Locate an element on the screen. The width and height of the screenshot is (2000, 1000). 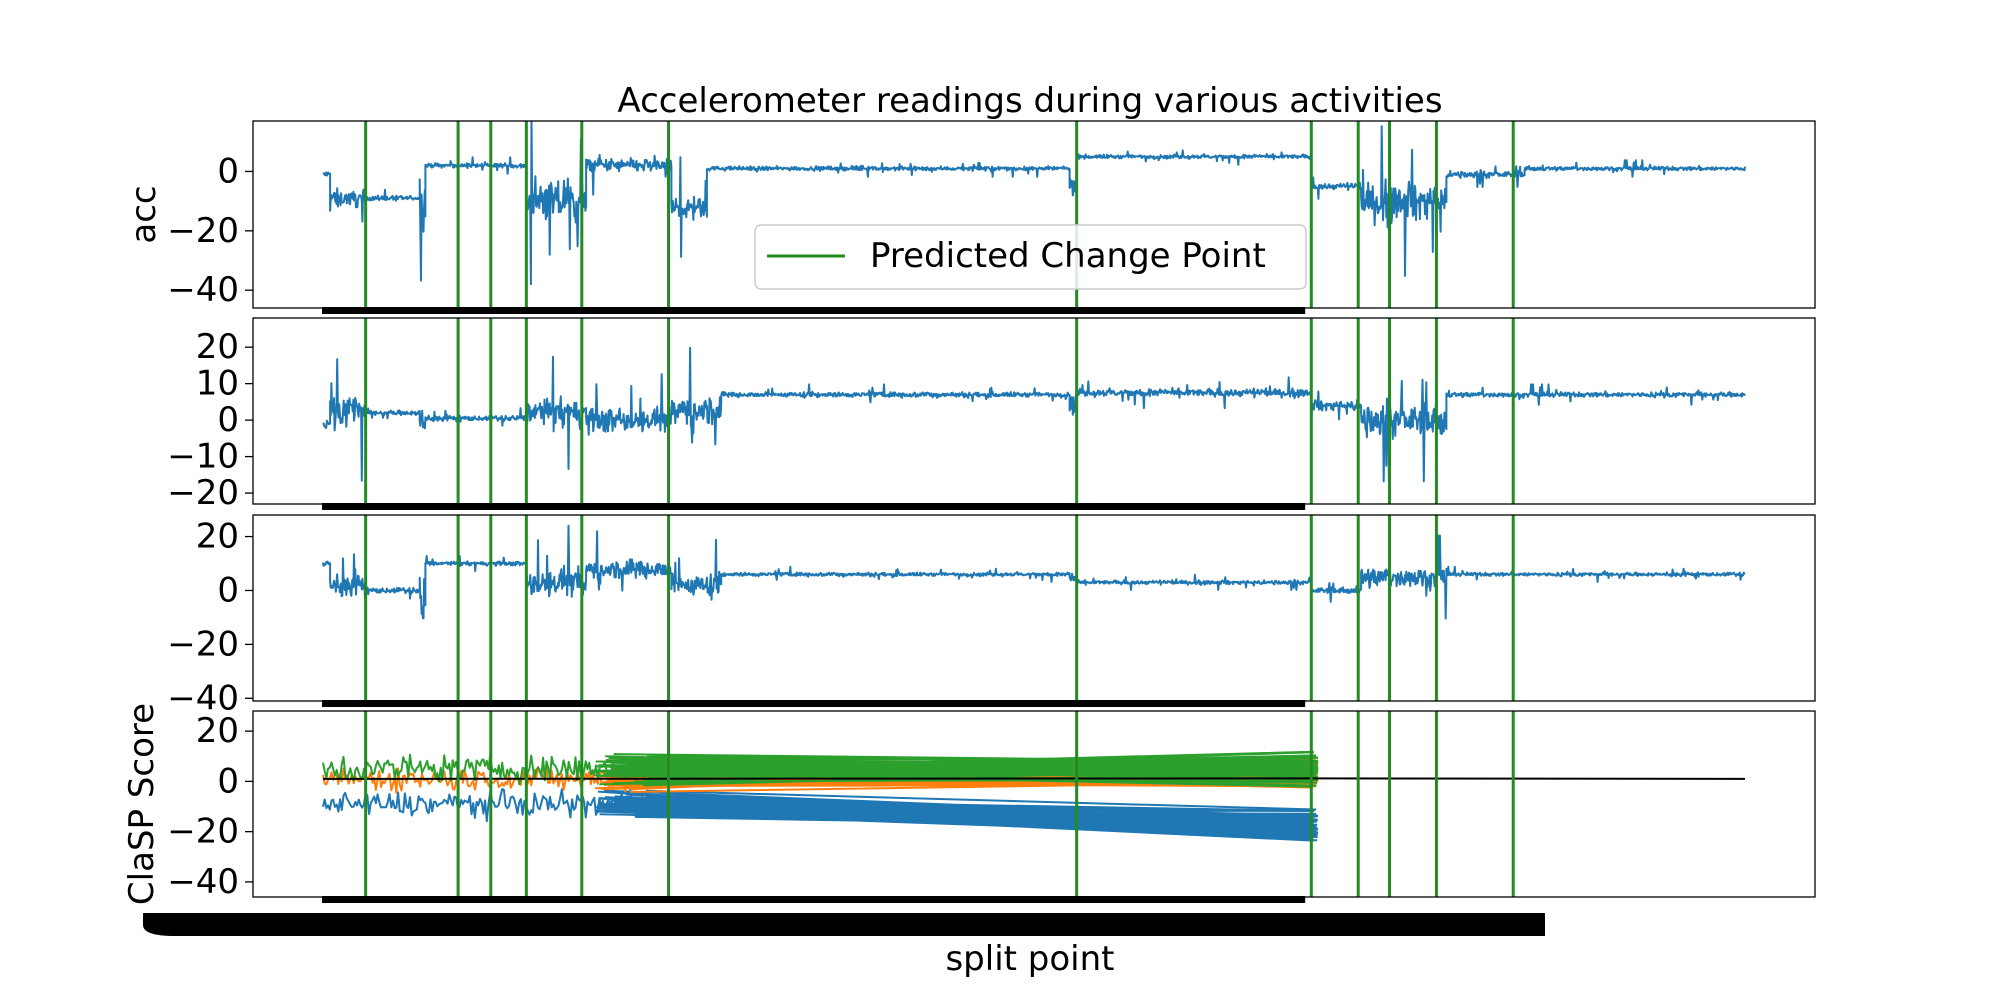
y-tick-label: −10 is located at coordinates (203, 457).